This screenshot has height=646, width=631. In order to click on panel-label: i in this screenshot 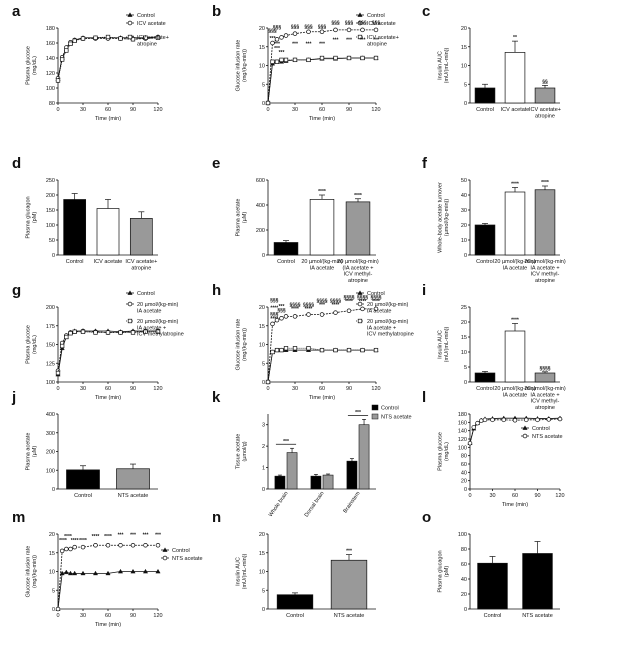, I will do `click(424, 290)`.